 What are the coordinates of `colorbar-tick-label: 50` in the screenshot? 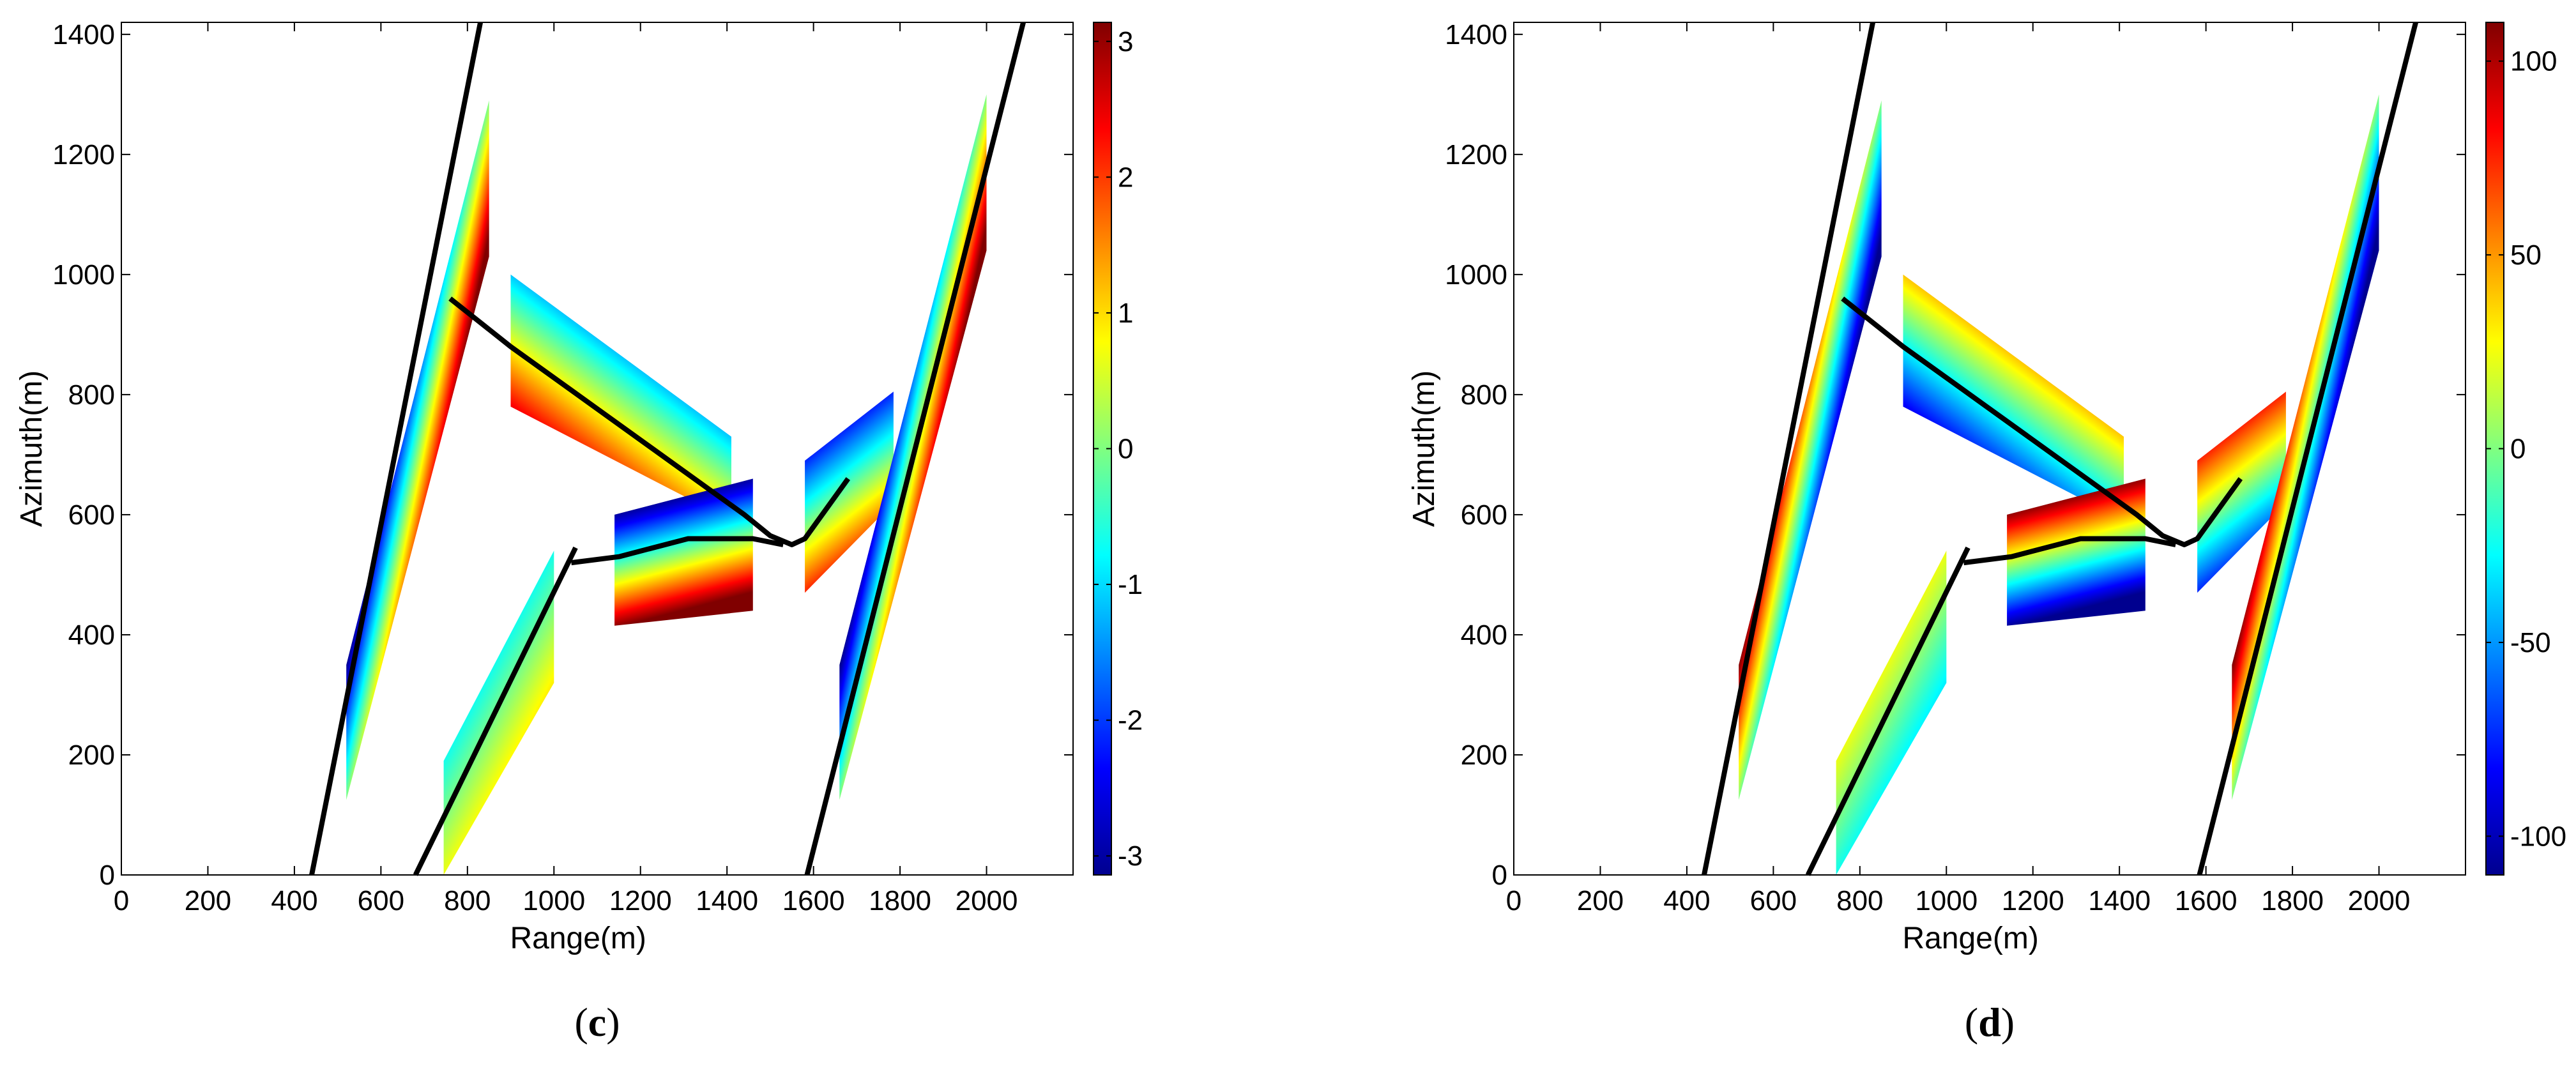 It's located at (2526, 255).